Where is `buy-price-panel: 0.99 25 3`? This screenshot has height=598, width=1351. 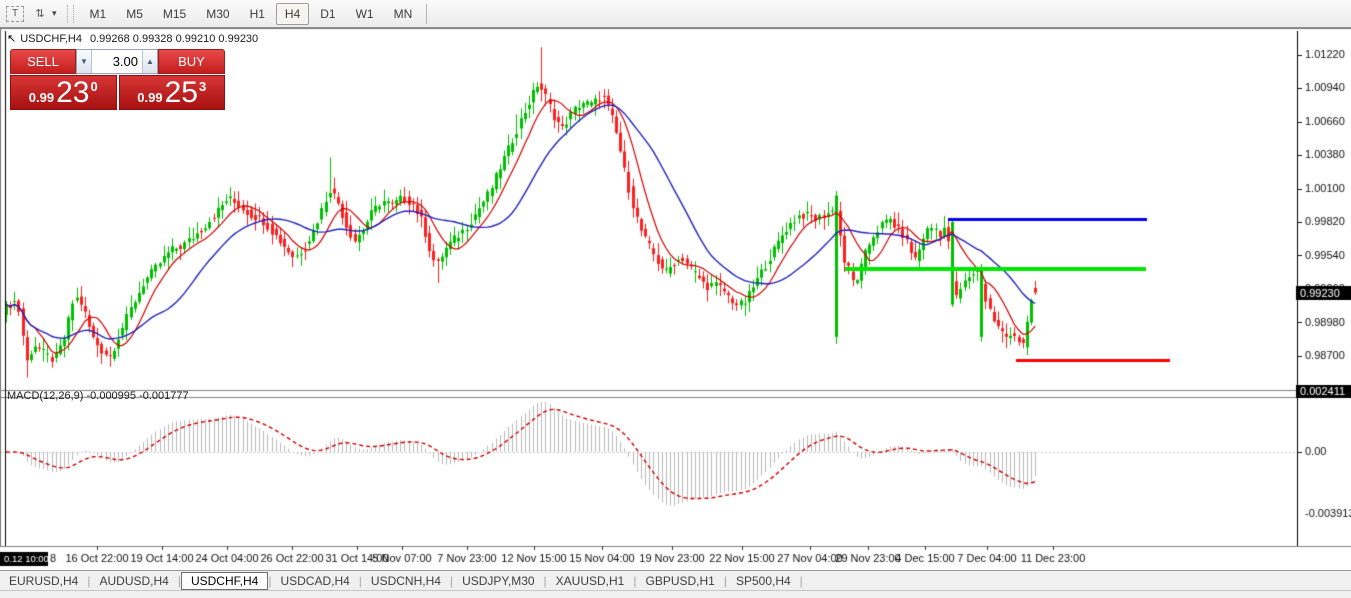 buy-price-panel: 0.99 25 3 is located at coordinates (171, 92).